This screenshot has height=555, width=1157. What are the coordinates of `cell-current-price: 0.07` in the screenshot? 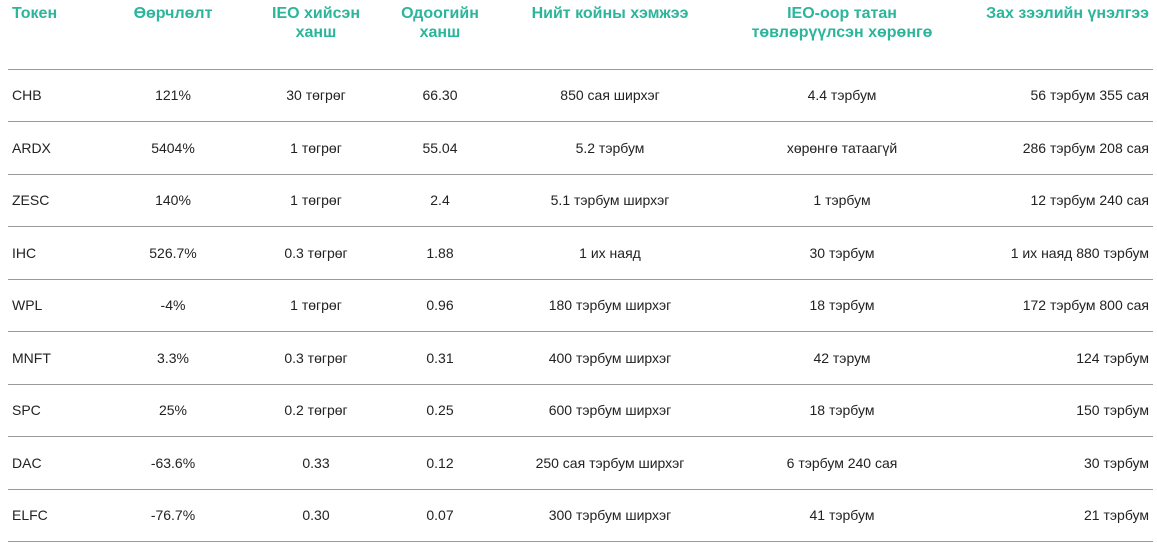 It's located at (440, 515).